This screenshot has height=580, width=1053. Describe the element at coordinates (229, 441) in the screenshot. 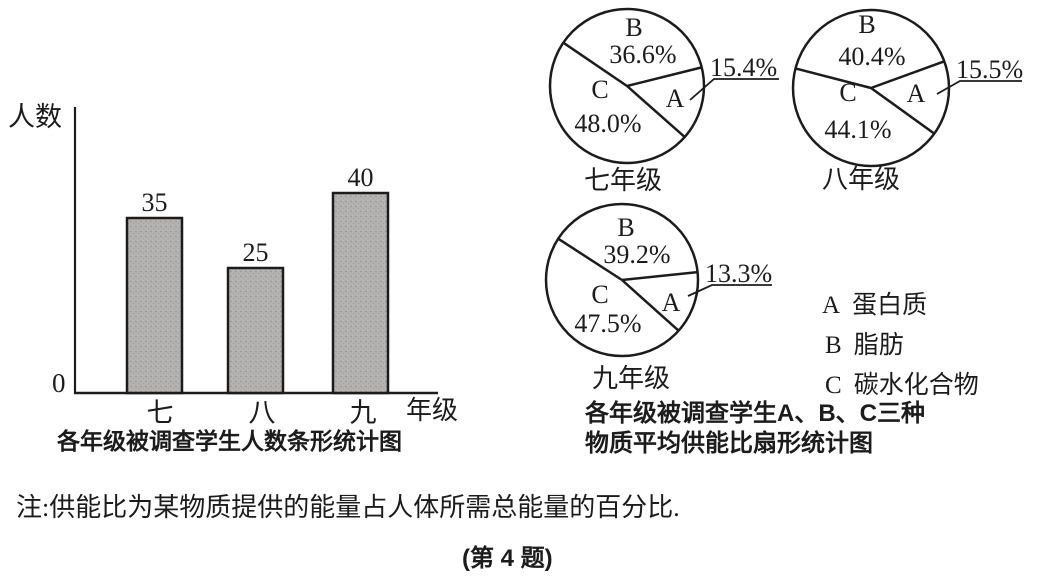

I see `bar-chart-caption: 各年级被调查学生人数条形统计图` at that location.